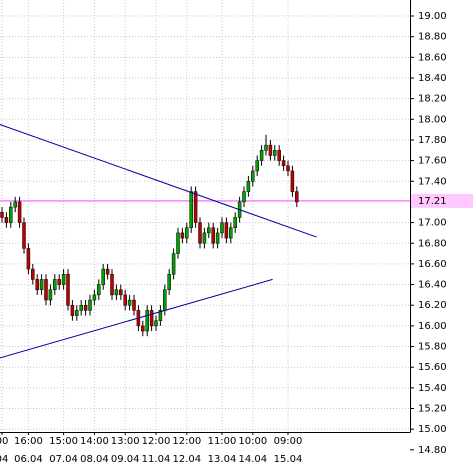  I want to click on y-tick-label: 15.40, so click(432, 388).